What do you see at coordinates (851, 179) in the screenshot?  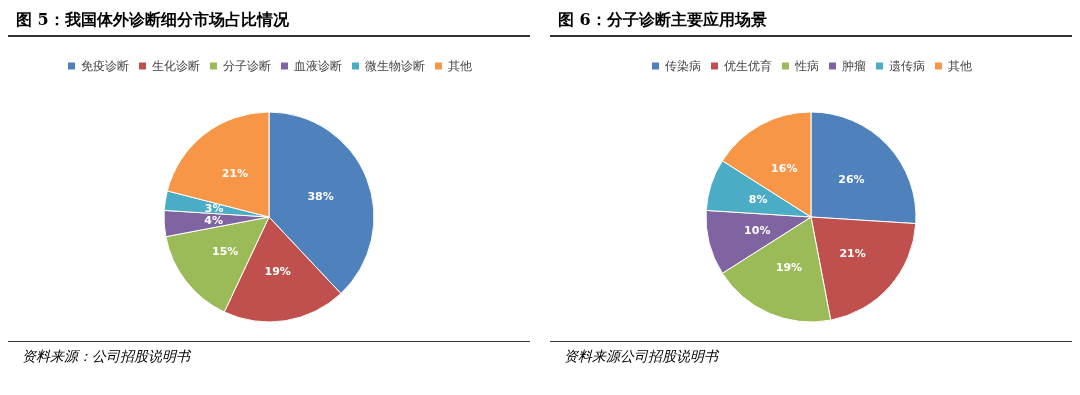 I see `data-label: 26%` at bounding box center [851, 179].